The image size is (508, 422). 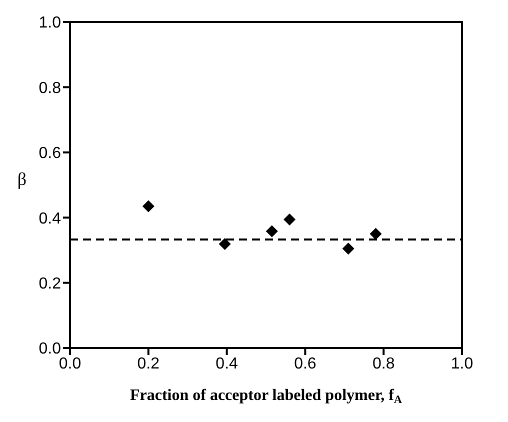 What do you see at coordinates (50, 153) in the screenshot?
I see `y-tick-label: 0.6` at bounding box center [50, 153].